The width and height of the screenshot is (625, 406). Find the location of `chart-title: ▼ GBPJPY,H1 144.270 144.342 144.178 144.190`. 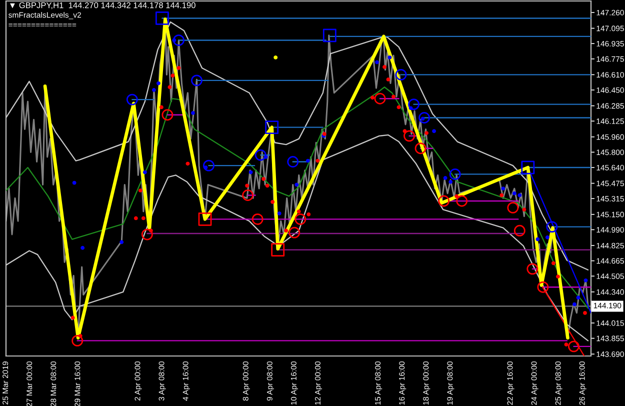

chart-title: ▼ GBPJPY,H1 144.270 144.342 144.178 144.190 is located at coordinates (103, 6).